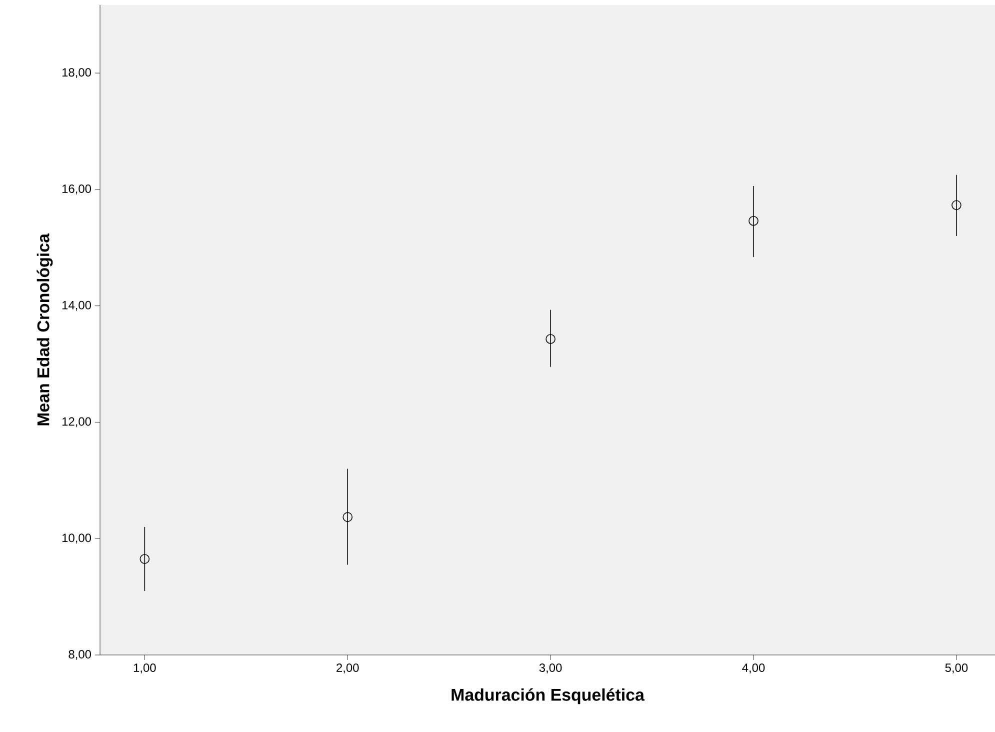  Describe the element at coordinates (145, 669) in the screenshot. I see `x-tick-label: 1,00` at that location.